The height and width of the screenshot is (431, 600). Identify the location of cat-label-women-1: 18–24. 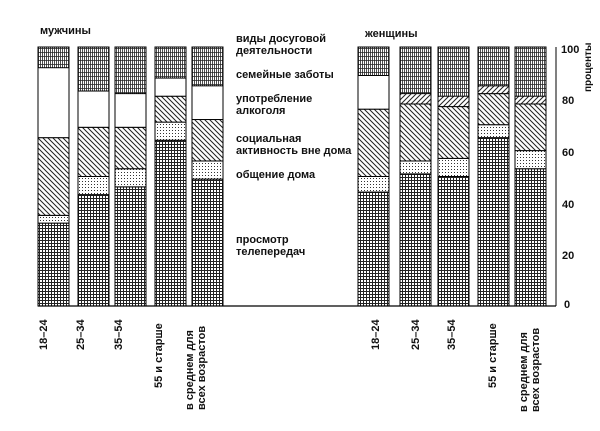
(376, 334).